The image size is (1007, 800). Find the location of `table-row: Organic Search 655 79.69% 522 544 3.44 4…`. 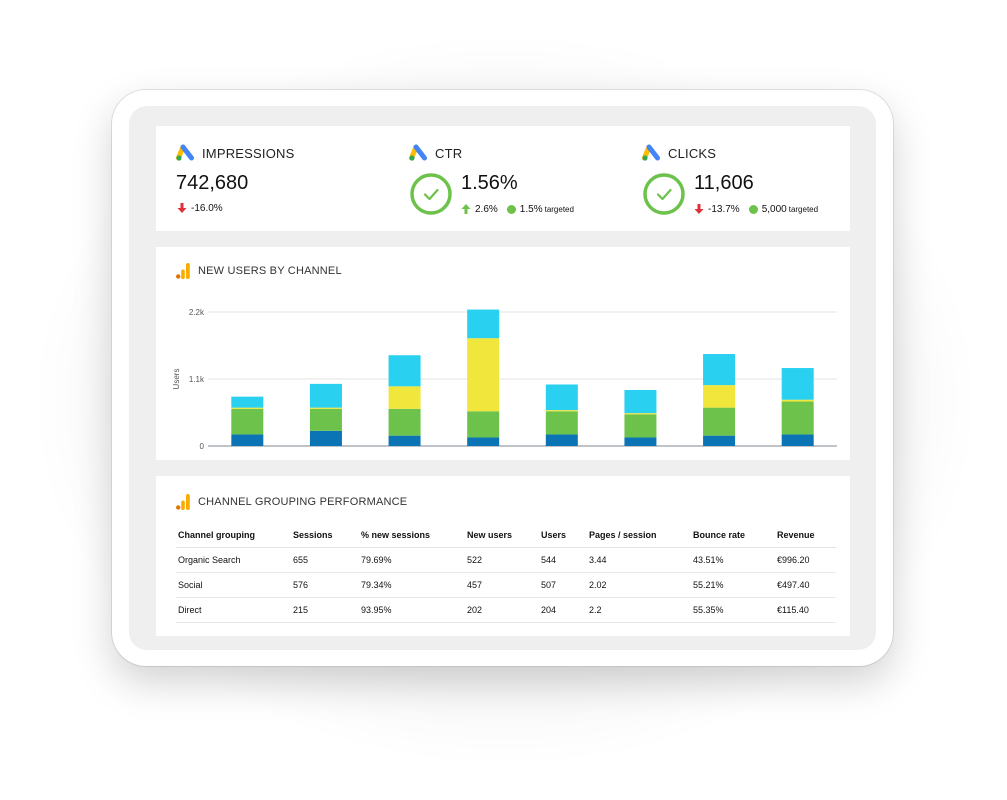

table-row: Organic Search 655 79.69% 522 544 3.44 4… is located at coordinates (506, 560).